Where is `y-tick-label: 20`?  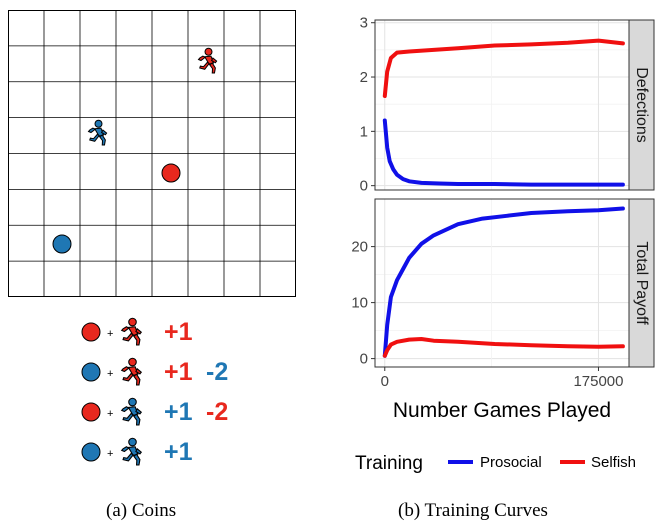 y-tick-label: 20 is located at coordinates (359, 247).